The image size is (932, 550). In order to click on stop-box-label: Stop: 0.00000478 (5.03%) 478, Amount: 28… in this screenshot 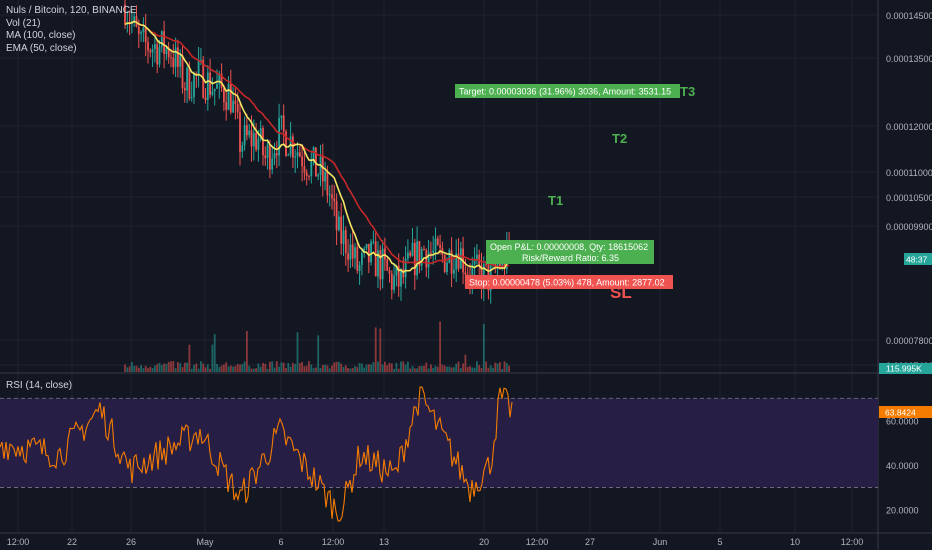, I will do `click(567, 283)`.